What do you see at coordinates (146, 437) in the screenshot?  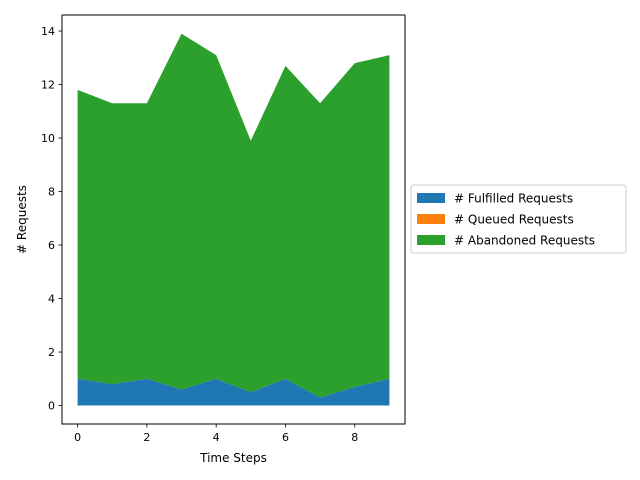 I see `x-tick-label: 2` at bounding box center [146, 437].